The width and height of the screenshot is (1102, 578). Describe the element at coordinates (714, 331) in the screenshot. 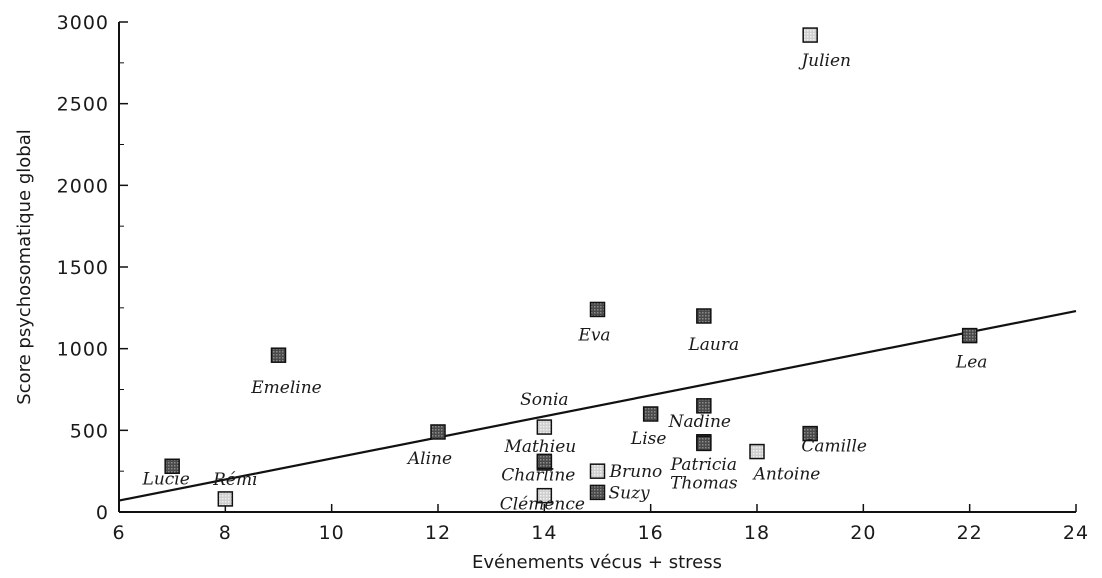

I see `data-point-laura: Laura` at that location.